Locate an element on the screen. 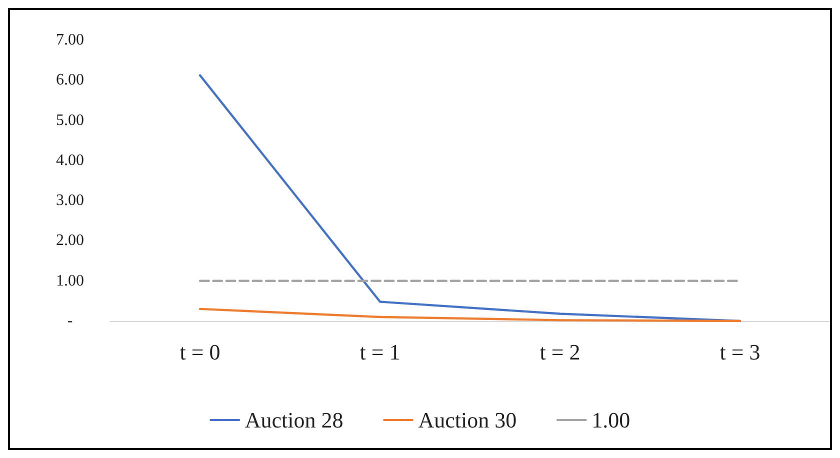  x-tick-label: t = 2 is located at coordinates (560, 352).